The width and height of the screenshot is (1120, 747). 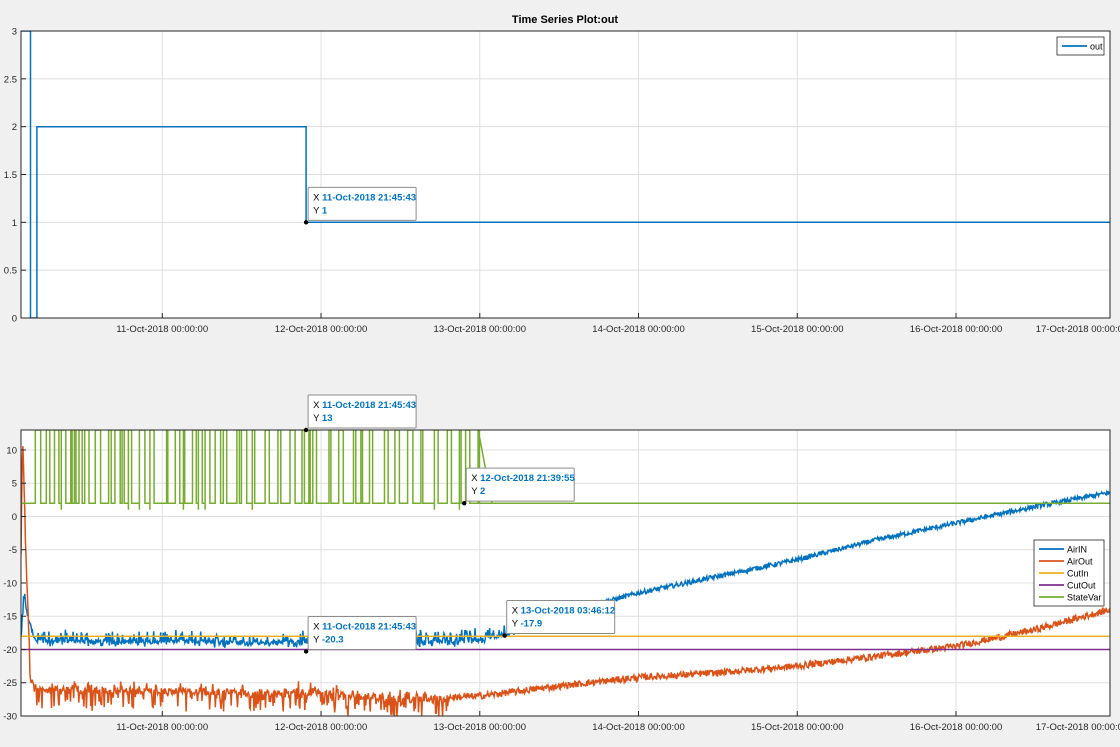 I want to click on datatip-y: Y 1, so click(x=320, y=210).